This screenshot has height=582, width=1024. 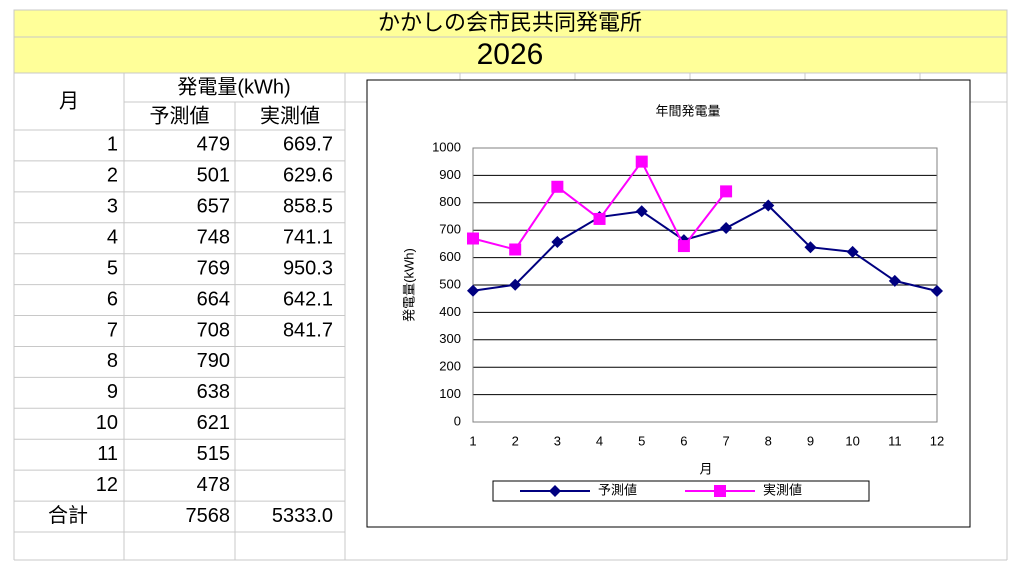 I want to click on year-row, so click(x=510, y=55).